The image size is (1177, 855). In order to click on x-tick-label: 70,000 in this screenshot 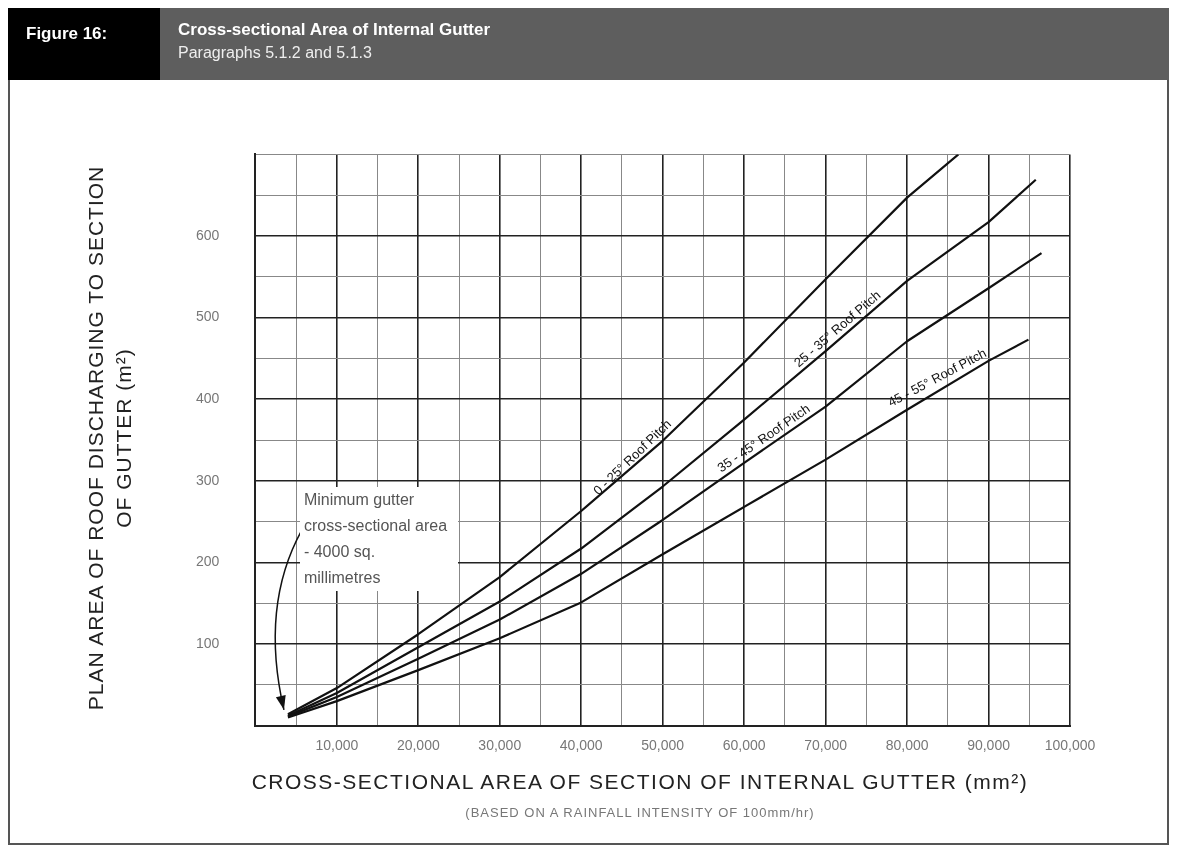, I will do `click(826, 744)`.